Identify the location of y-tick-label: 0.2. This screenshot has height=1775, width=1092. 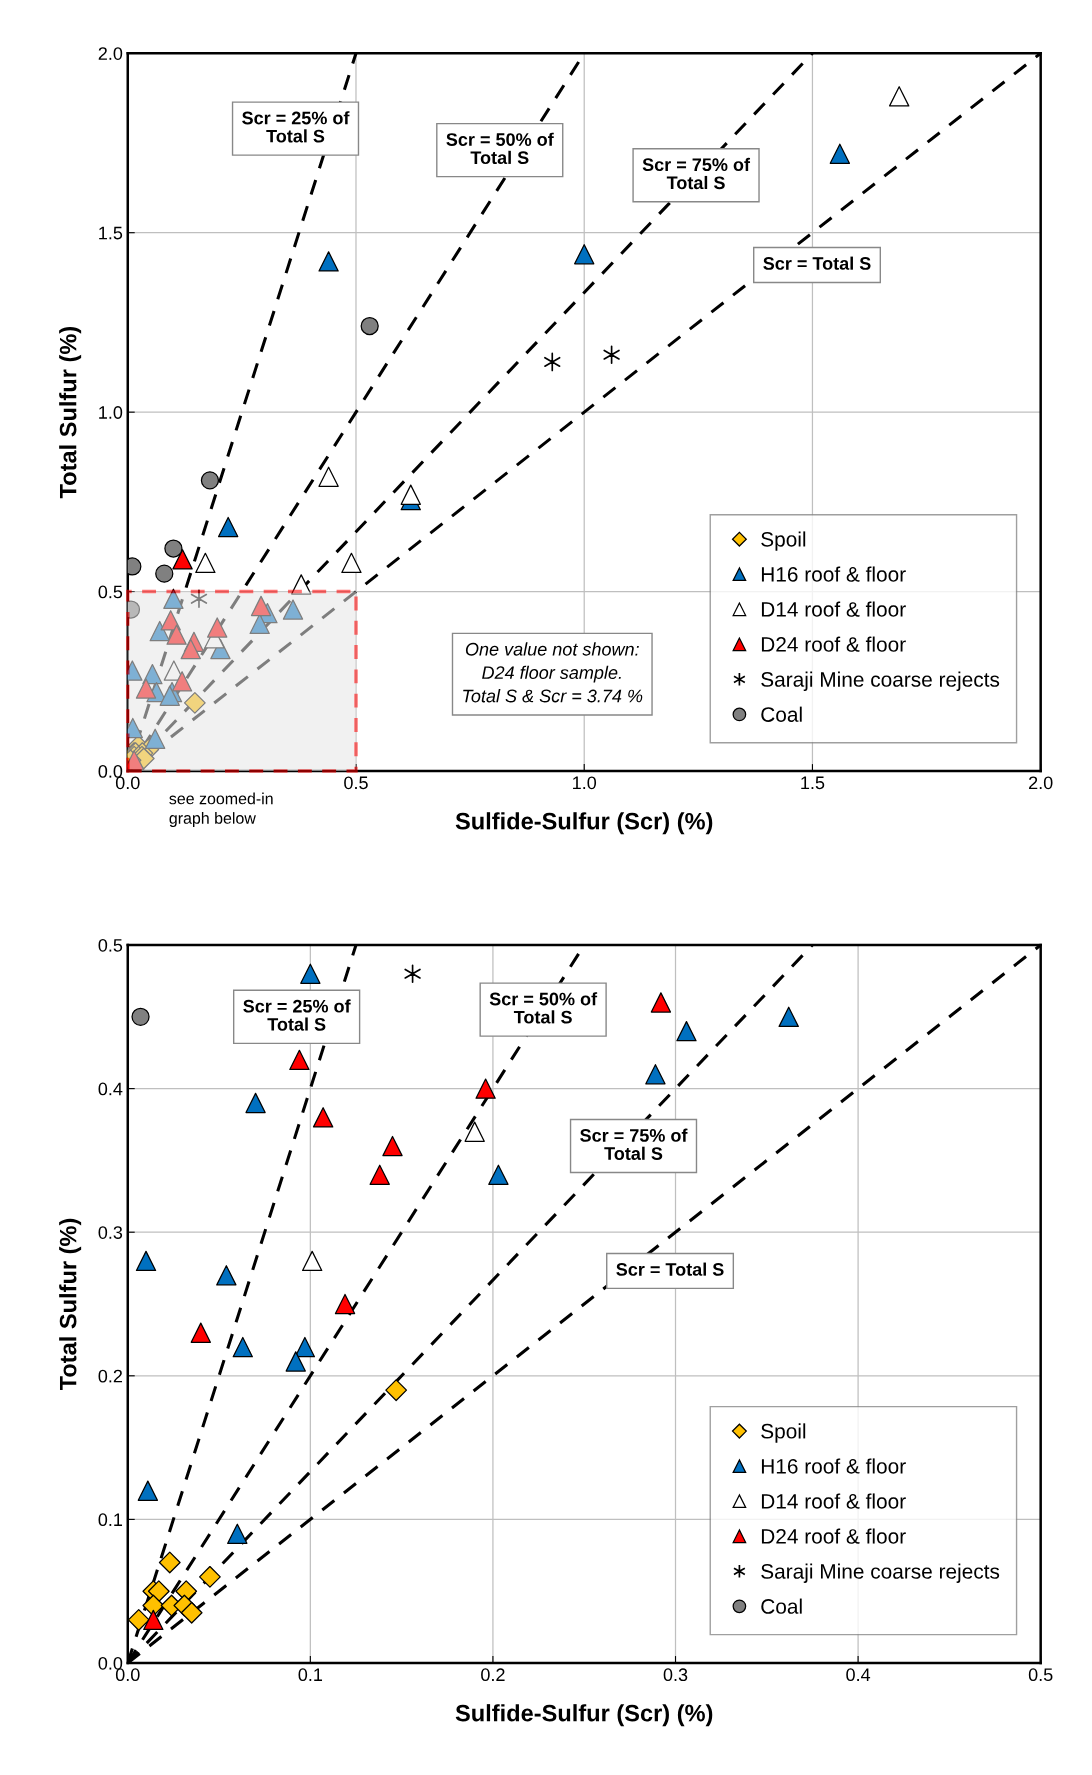
(110, 1376).